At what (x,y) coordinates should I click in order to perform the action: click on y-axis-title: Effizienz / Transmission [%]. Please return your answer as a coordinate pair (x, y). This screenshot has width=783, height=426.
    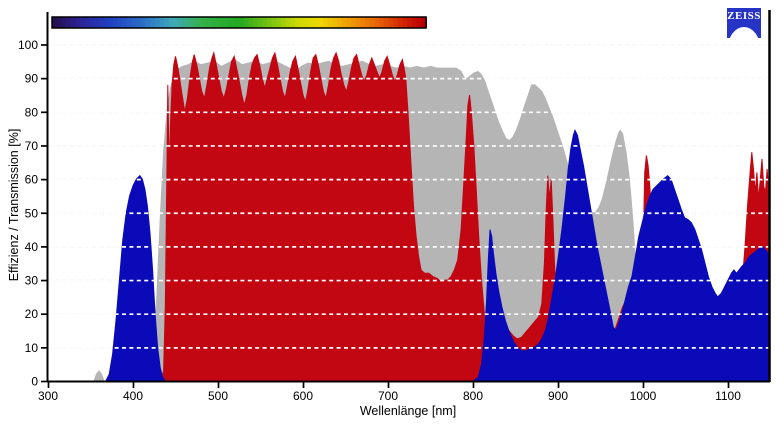
    Looking at the image, I should click on (14, 205).